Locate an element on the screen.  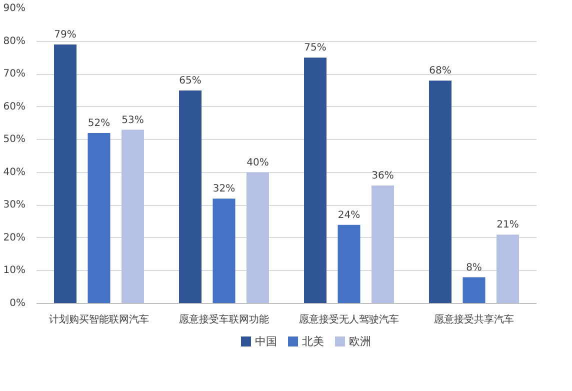
data-label: 52% is located at coordinates (99, 124).